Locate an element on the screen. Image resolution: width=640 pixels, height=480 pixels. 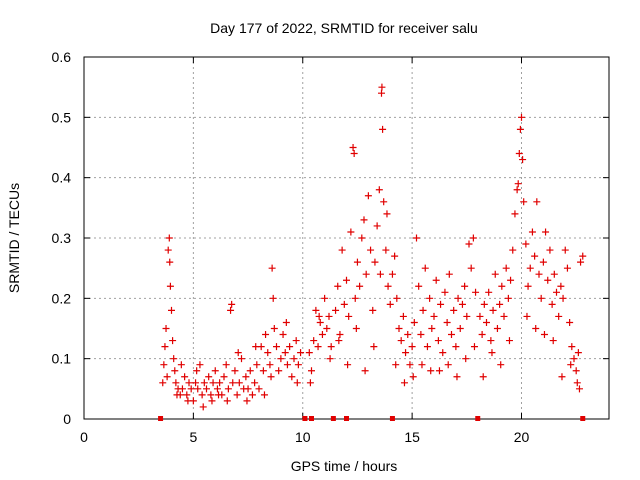
x-tick-label: 10 is located at coordinates (303, 437).